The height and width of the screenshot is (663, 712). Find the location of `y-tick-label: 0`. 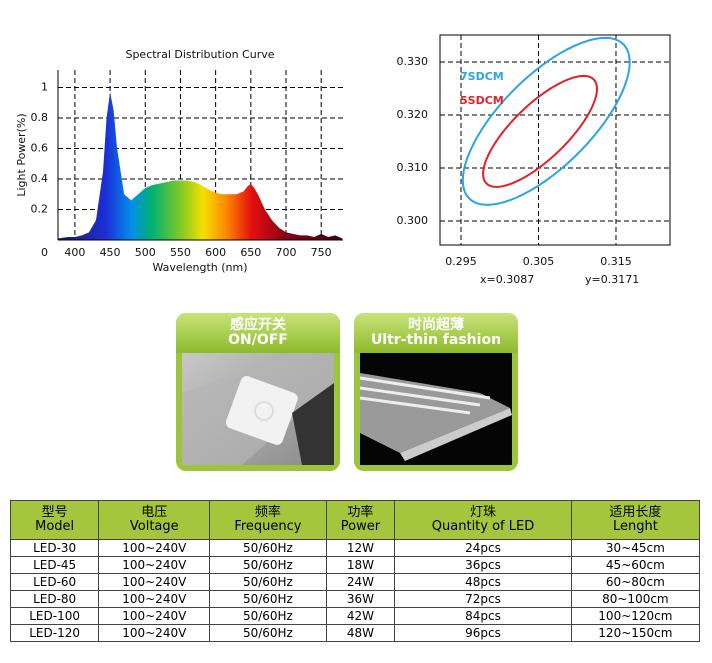

y-tick-label: 0 is located at coordinates (44, 252).